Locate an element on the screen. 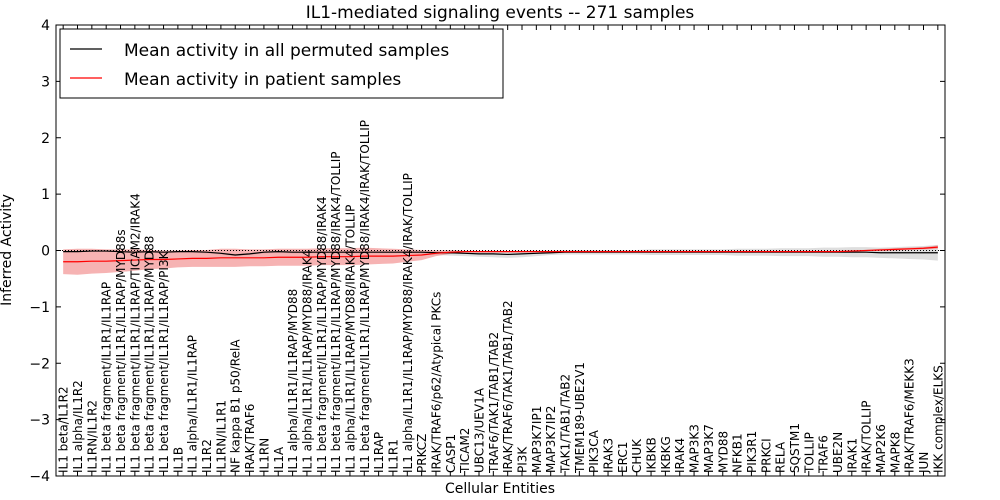  patient-samples-band is located at coordinates (500, 260).